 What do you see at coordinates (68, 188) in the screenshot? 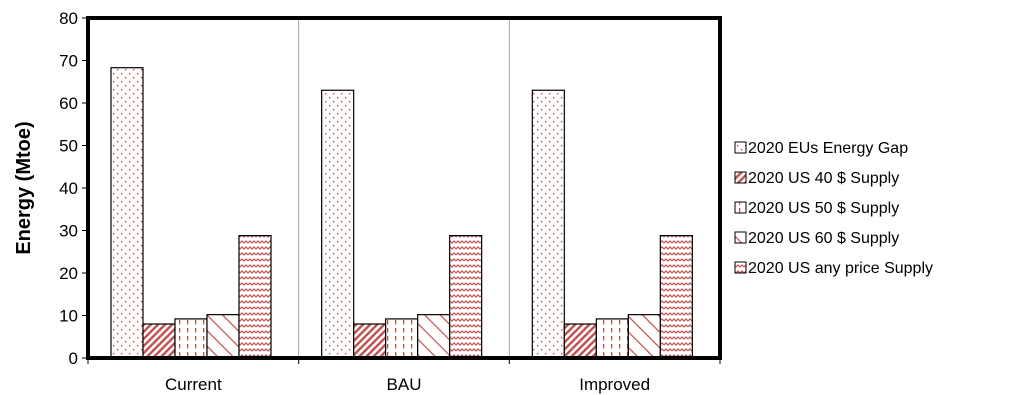
I see `y-tick-label: 40` at bounding box center [68, 188].